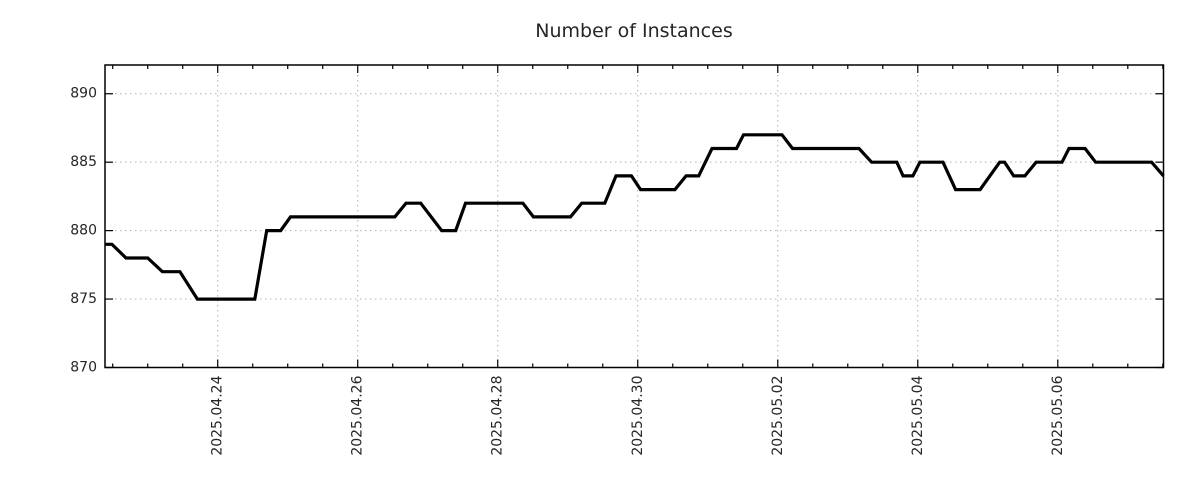 Image resolution: width=1200 pixels, height=500 pixels. Describe the element at coordinates (83, 299) in the screenshot. I see `y-tick-label: 875` at that location.